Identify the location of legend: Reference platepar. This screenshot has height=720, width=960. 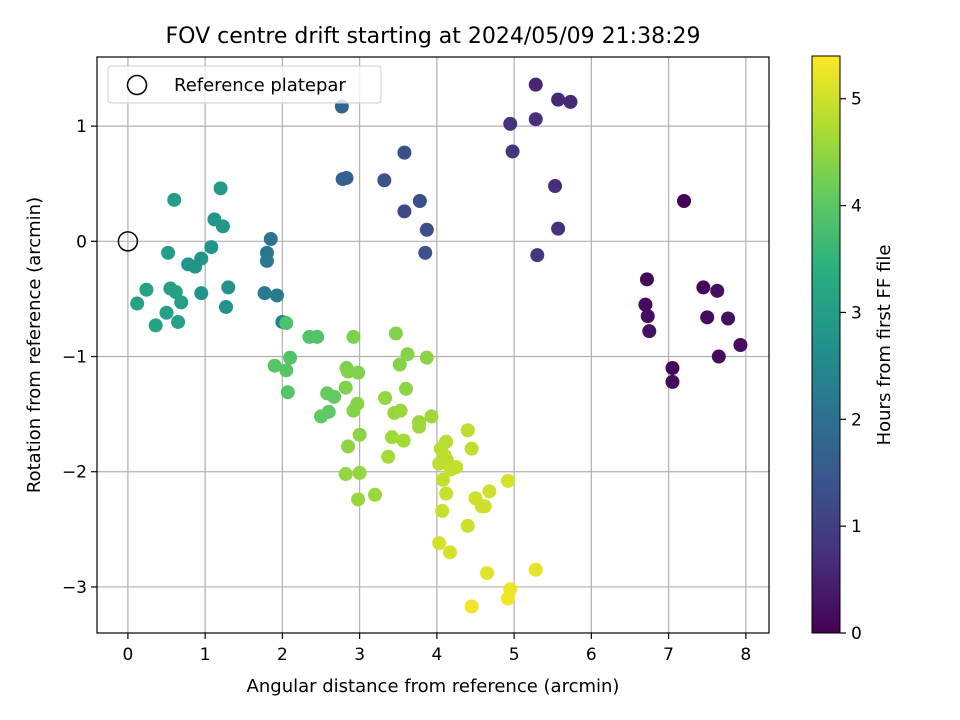
(244, 84).